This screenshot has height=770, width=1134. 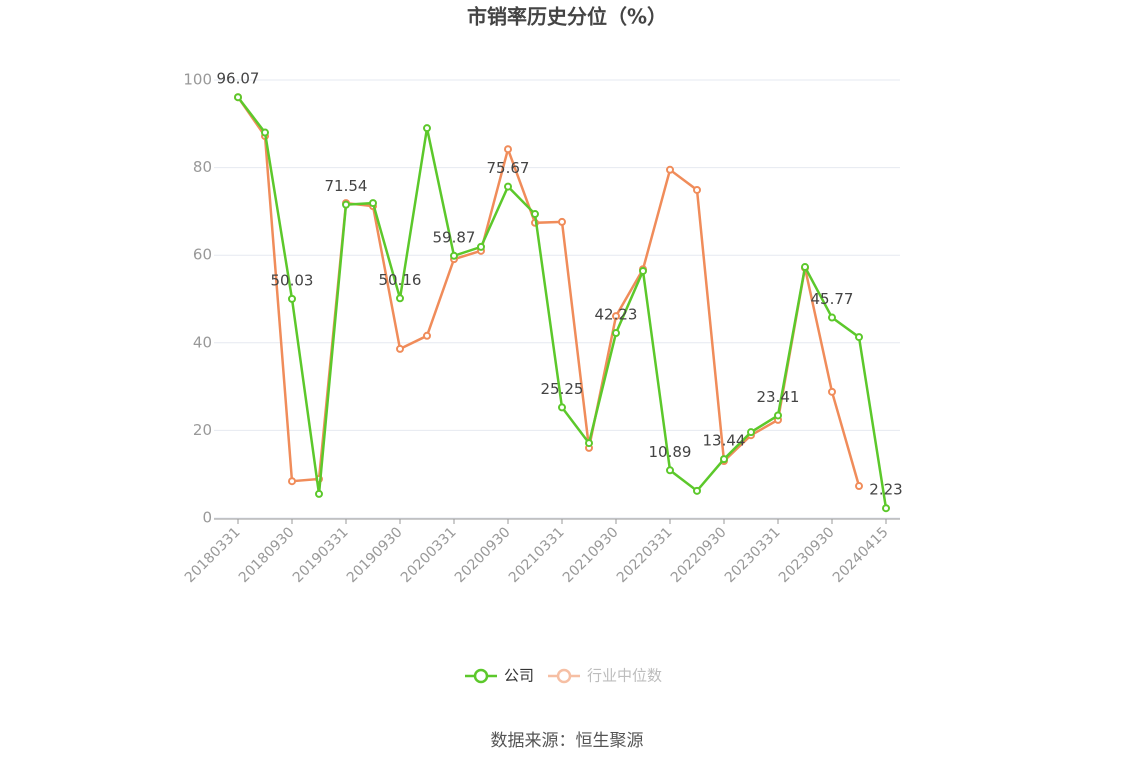 I want to click on x-tick-label: 20180331, so click(x=213, y=555).